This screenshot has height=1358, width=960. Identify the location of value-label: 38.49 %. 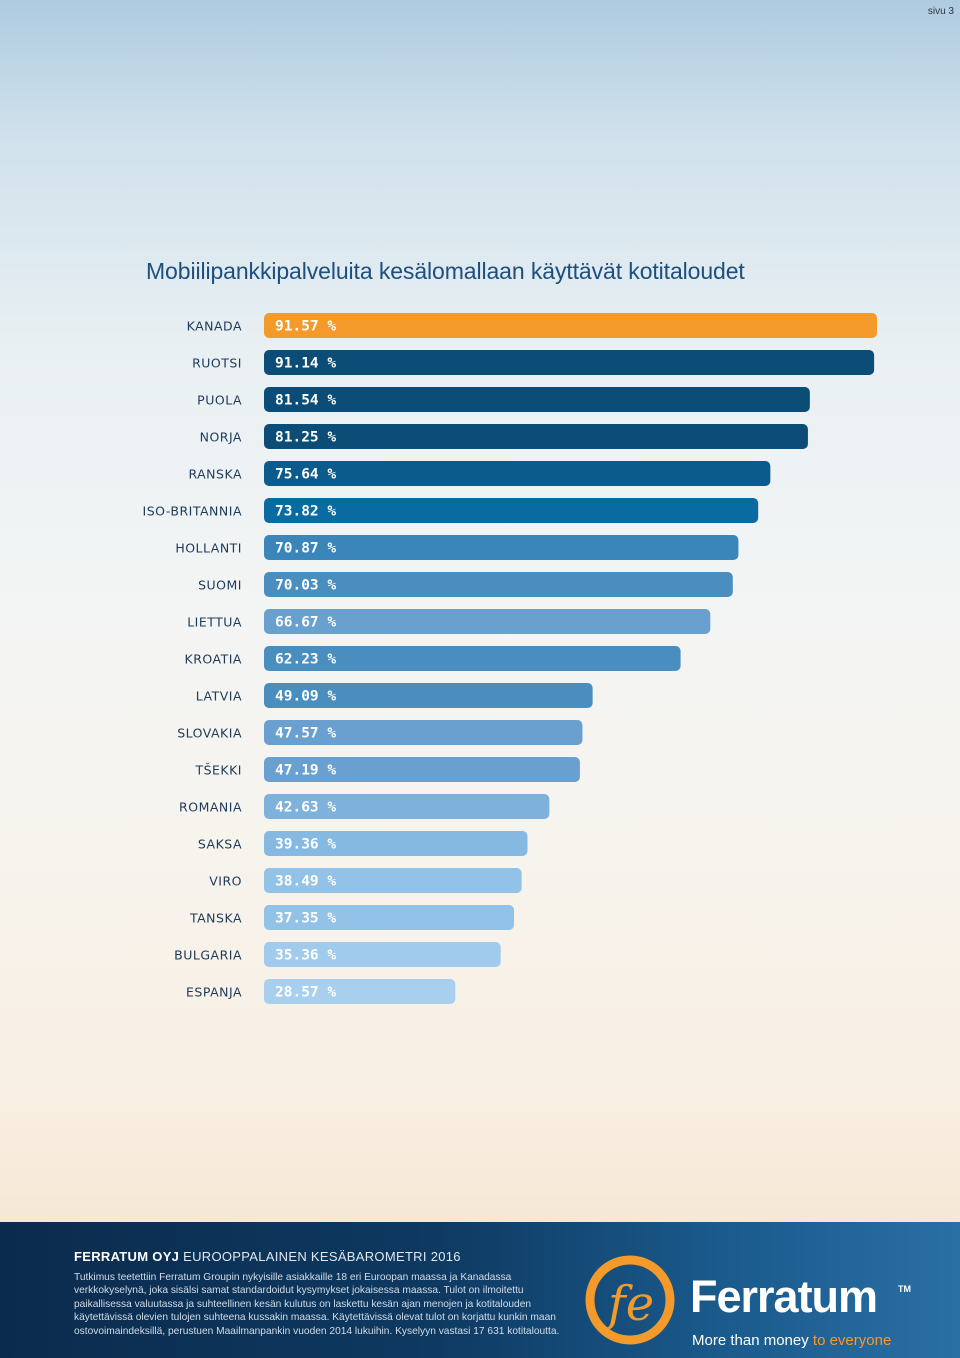
(305, 882).